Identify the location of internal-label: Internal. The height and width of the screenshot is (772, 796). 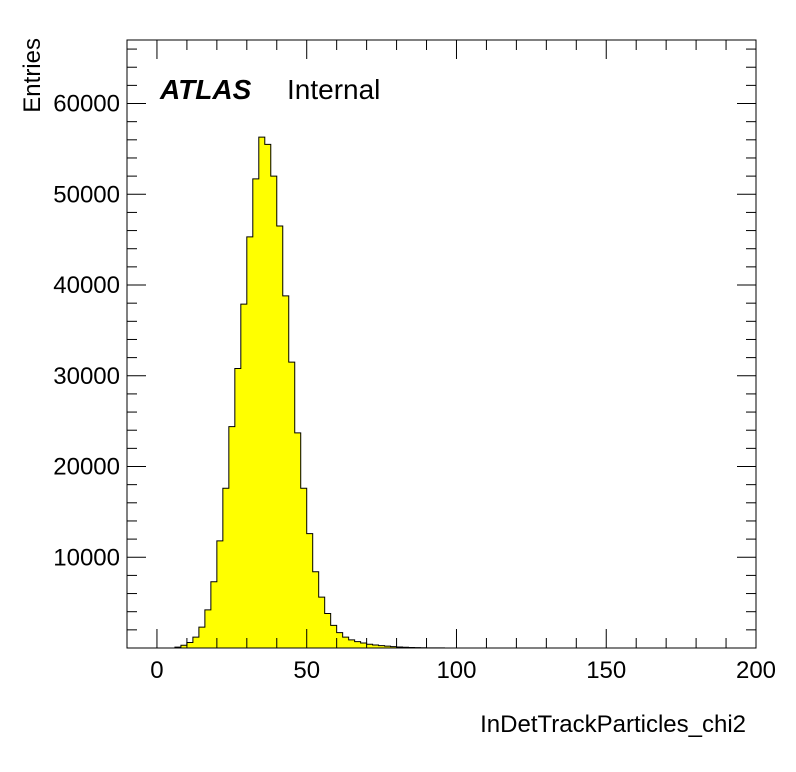
(333, 89).